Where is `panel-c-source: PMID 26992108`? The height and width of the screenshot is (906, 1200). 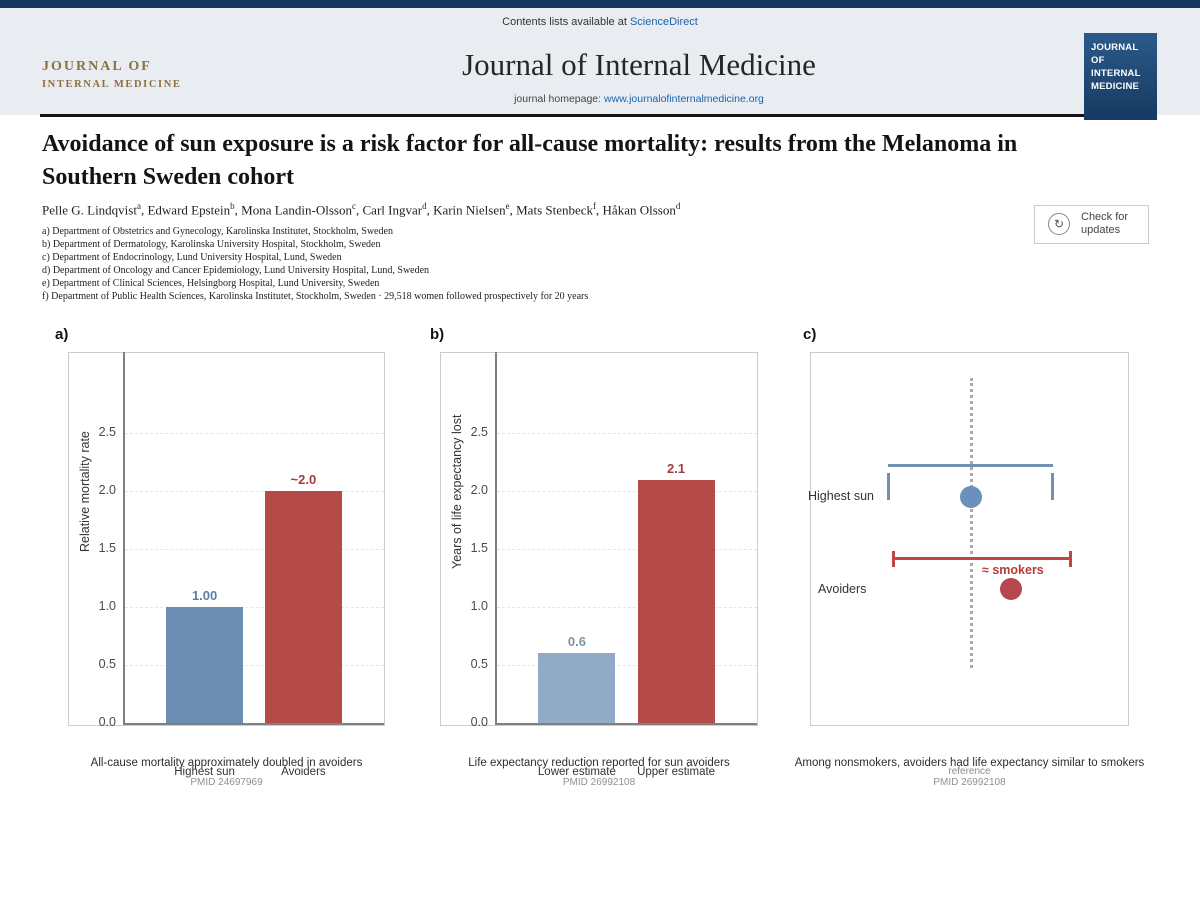
panel-c-source: PMID 26992108 is located at coordinates (969, 782).